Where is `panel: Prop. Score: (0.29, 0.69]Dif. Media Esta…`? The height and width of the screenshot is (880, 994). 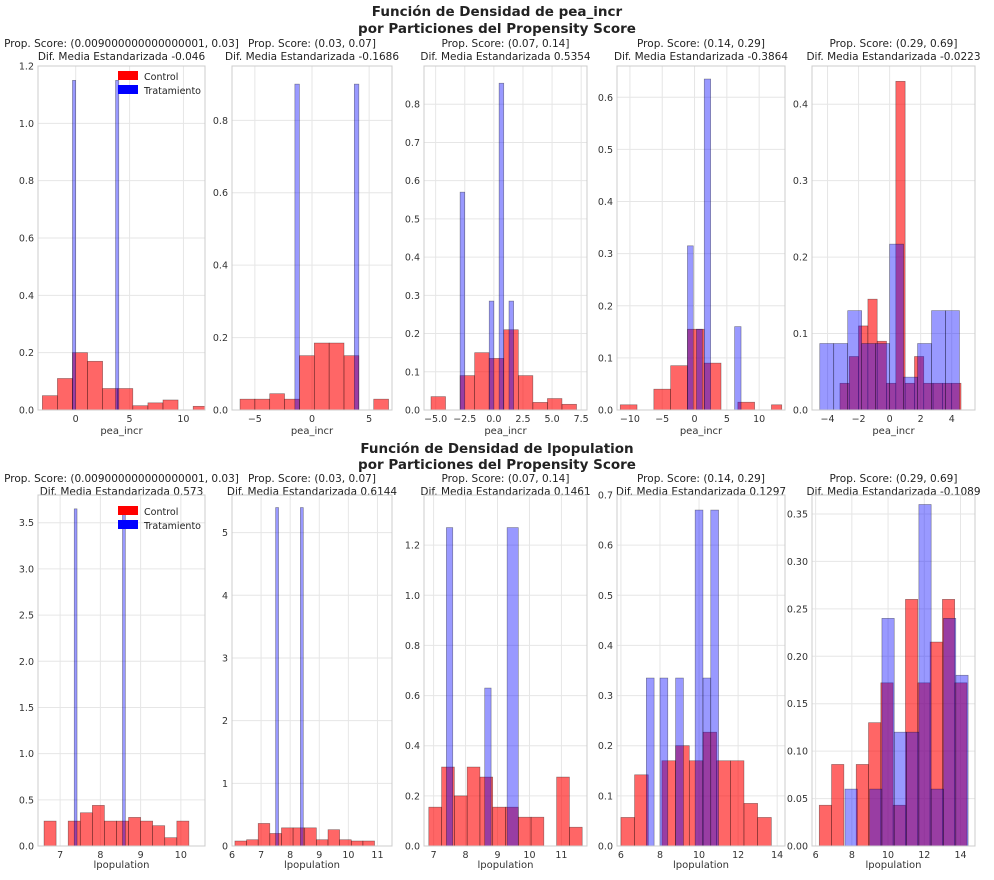 panel: Prop. Score: (0.29, 0.69]Dif. Media Esta… is located at coordinates (884, 672).